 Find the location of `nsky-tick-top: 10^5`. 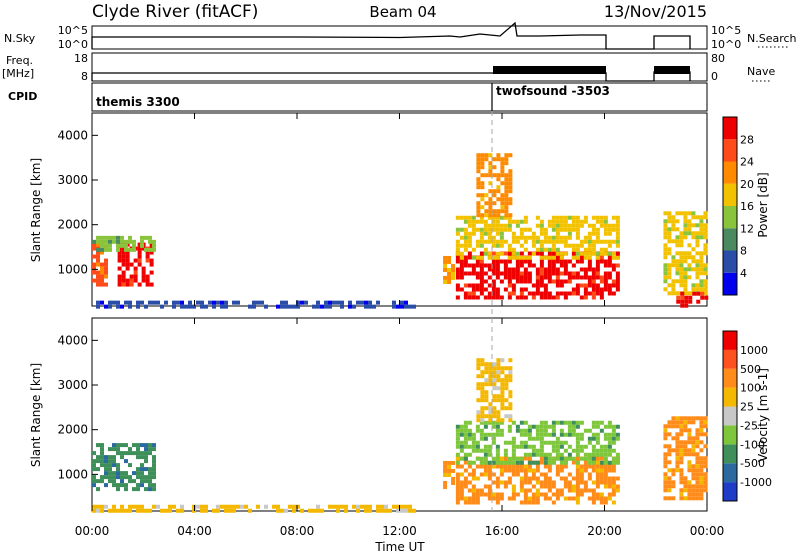

nsky-tick-top: 10^5 is located at coordinates (73, 30).